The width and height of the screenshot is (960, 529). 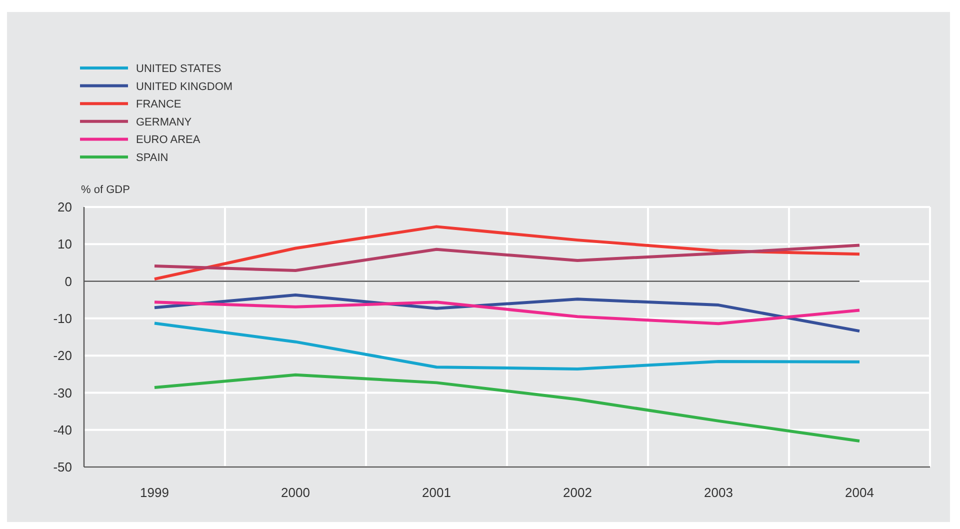 I want to click on legend-label: UNITED KINGDOM, so click(x=184, y=86).